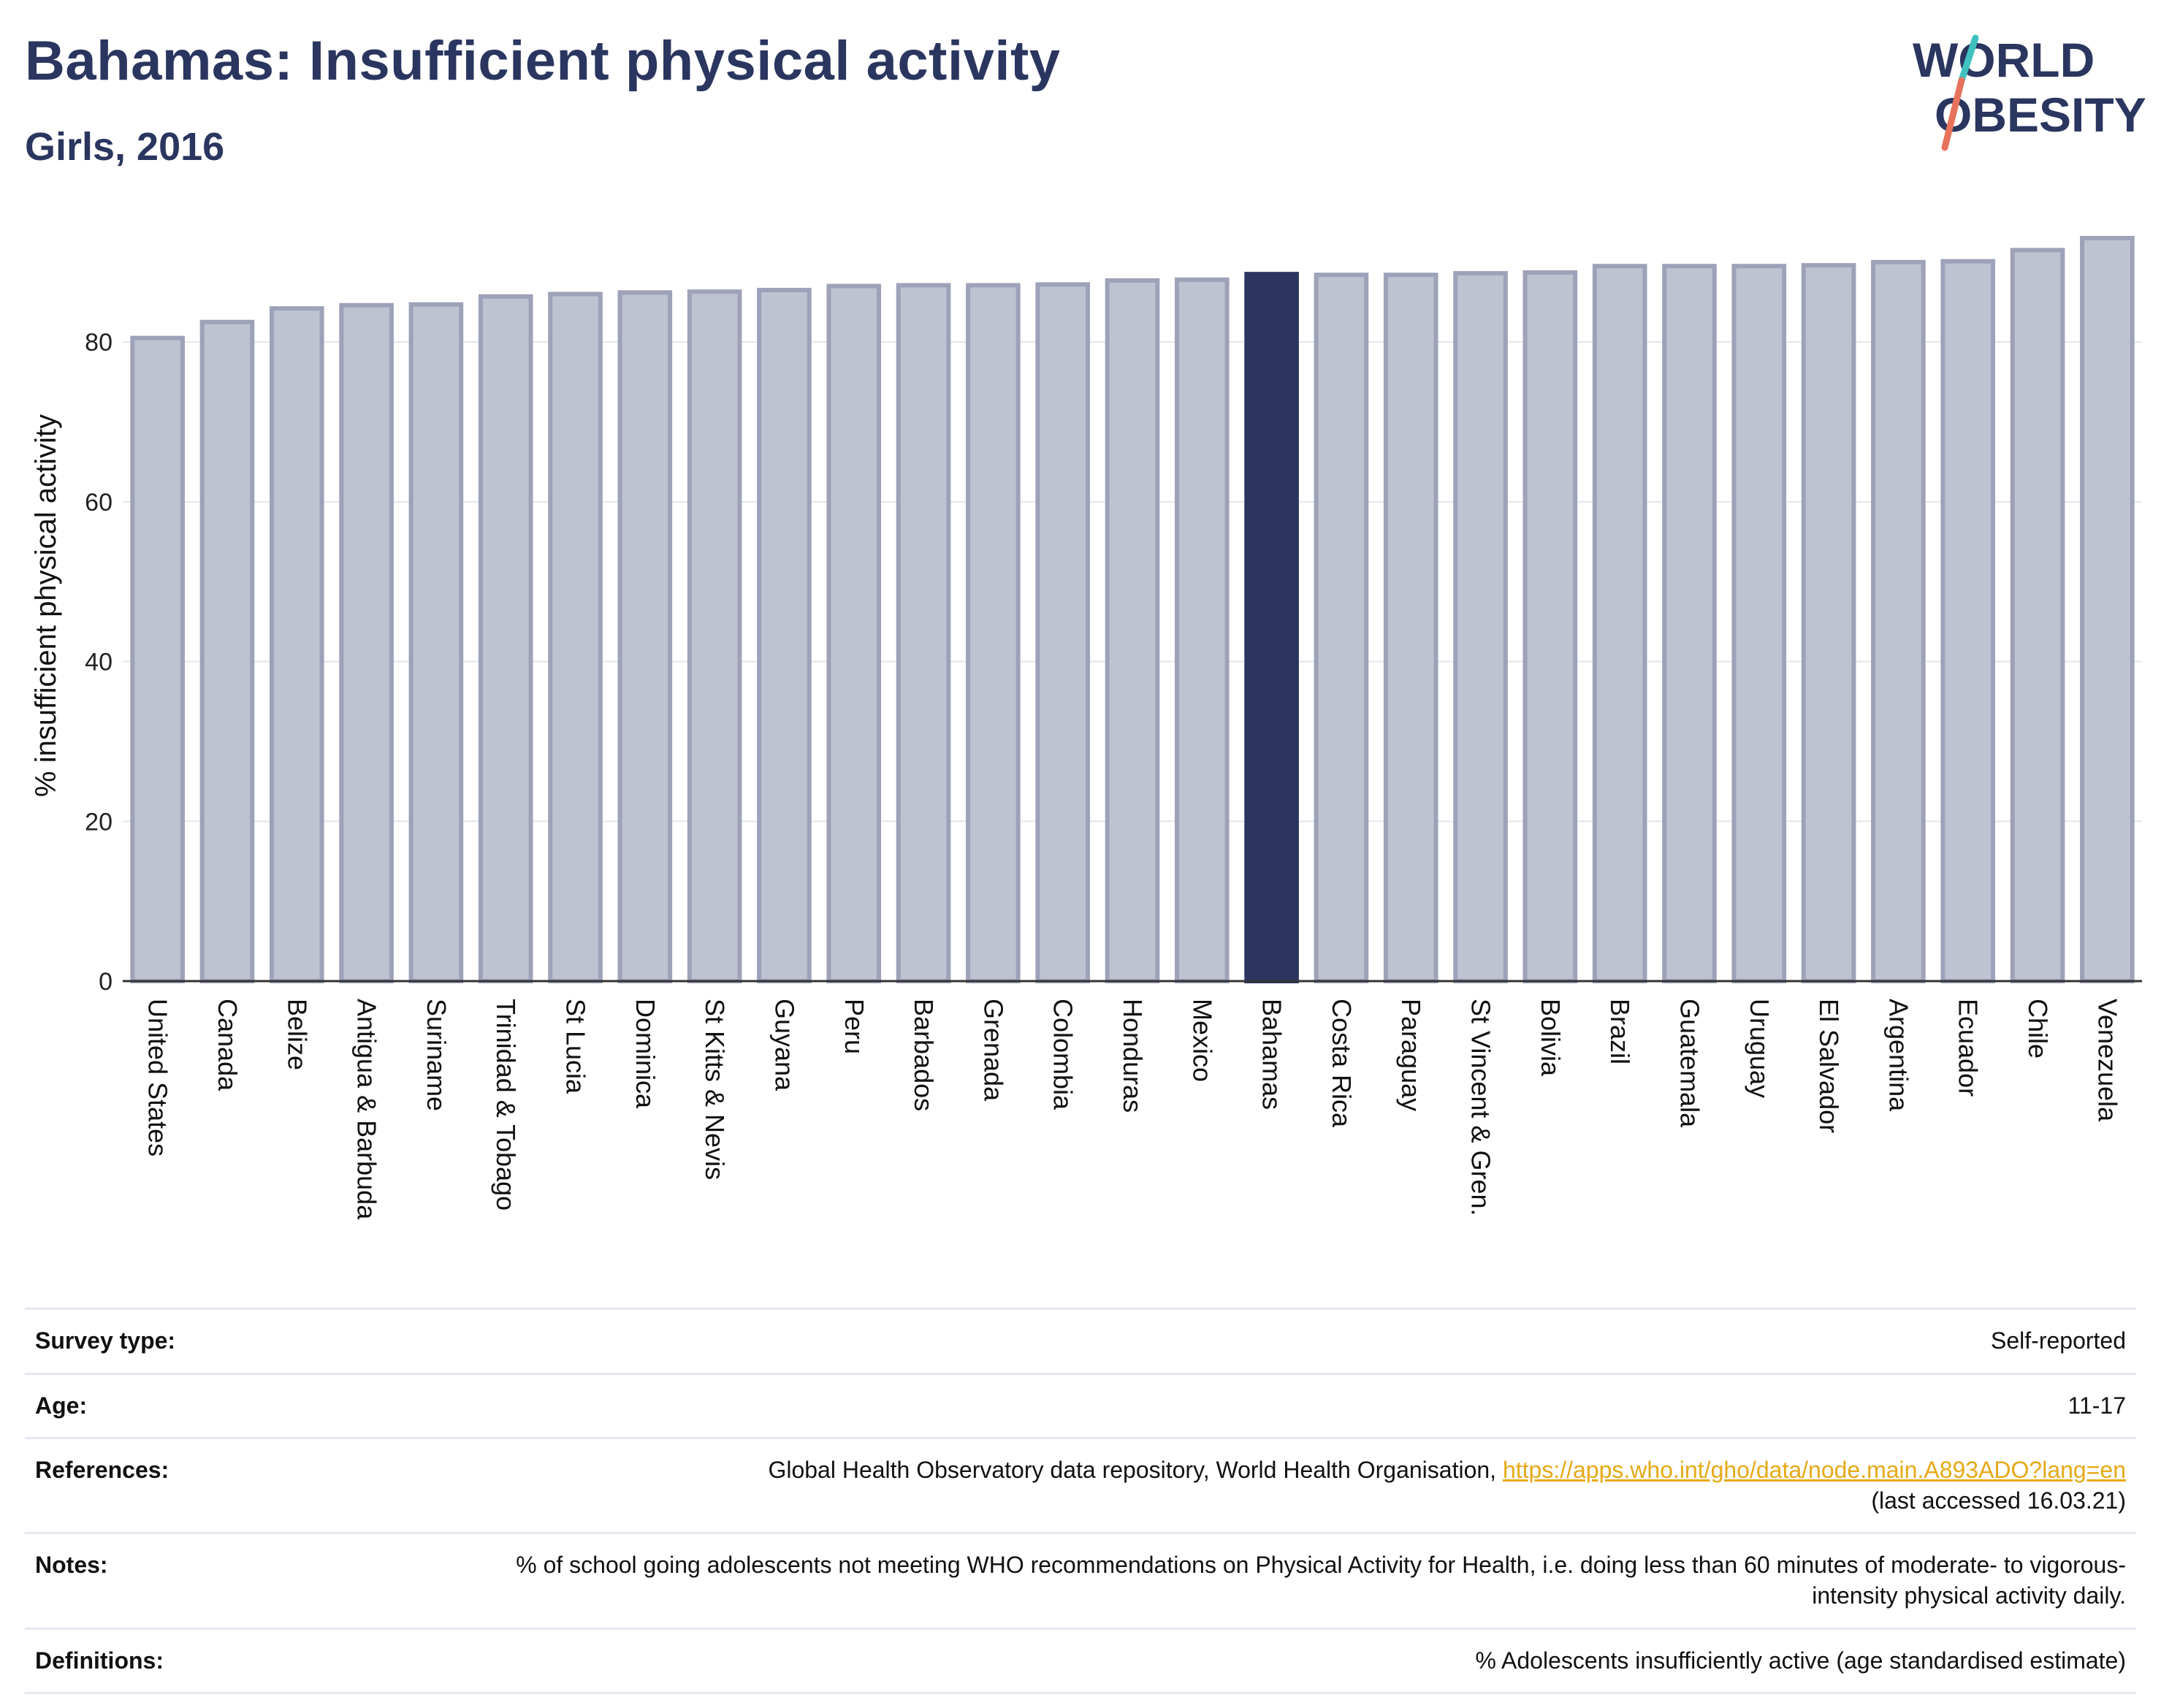  Describe the element at coordinates (255, 1341) in the screenshot. I see `info-label: Survey type:` at that location.